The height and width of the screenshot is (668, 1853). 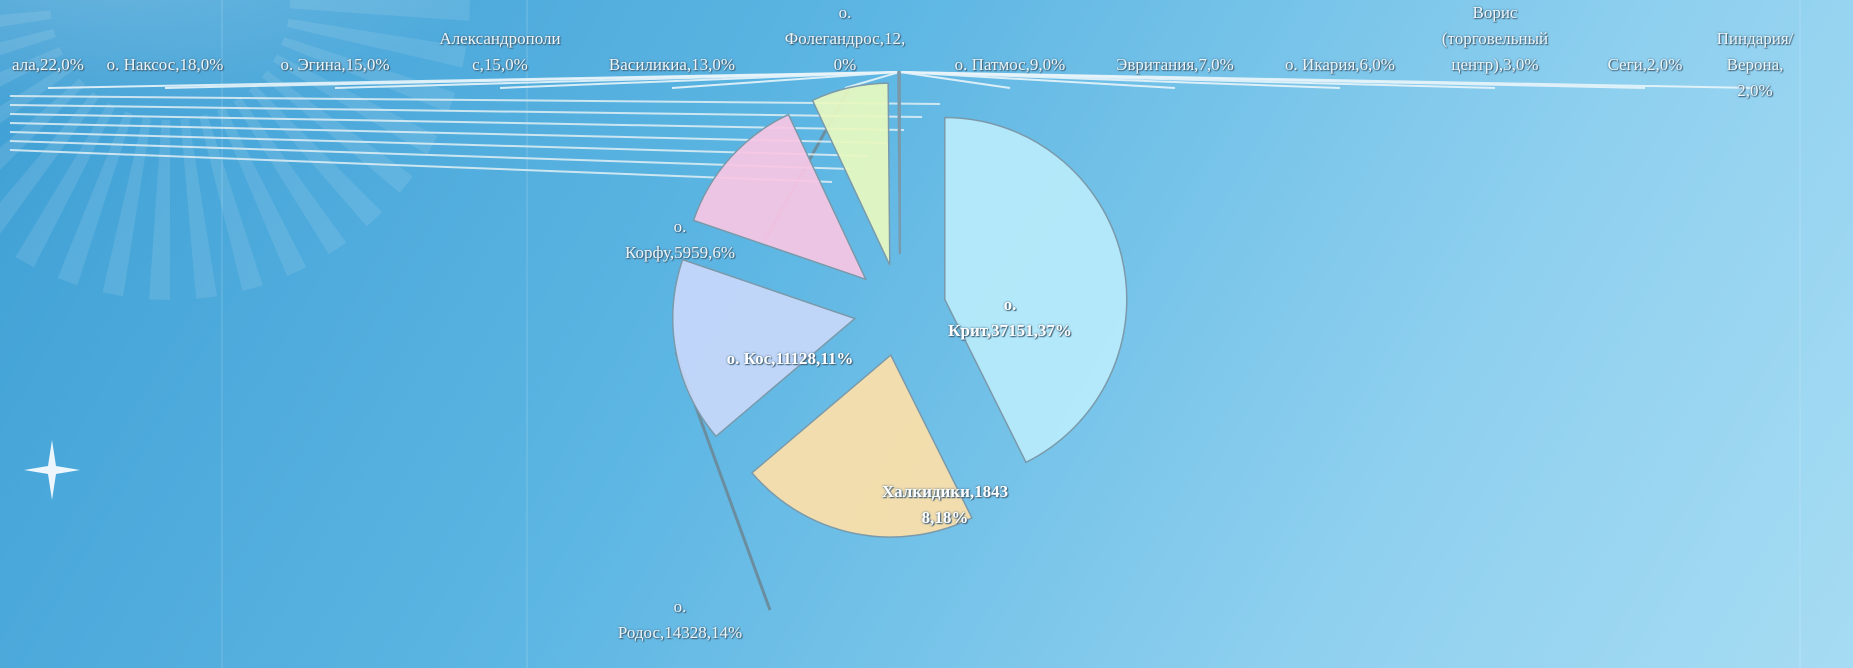 I want to click on data-label: Пиндария/Верона, 2,0%, so click(x=1755, y=64).